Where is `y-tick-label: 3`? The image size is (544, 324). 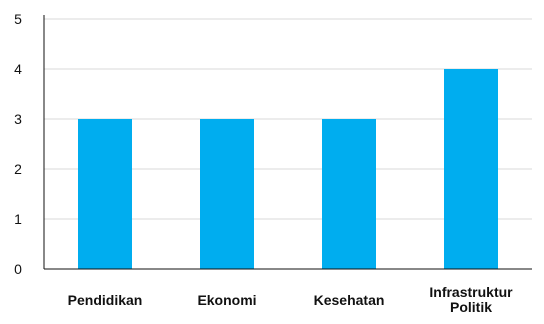
y-tick-label: 3 is located at coordinates (18, 119).